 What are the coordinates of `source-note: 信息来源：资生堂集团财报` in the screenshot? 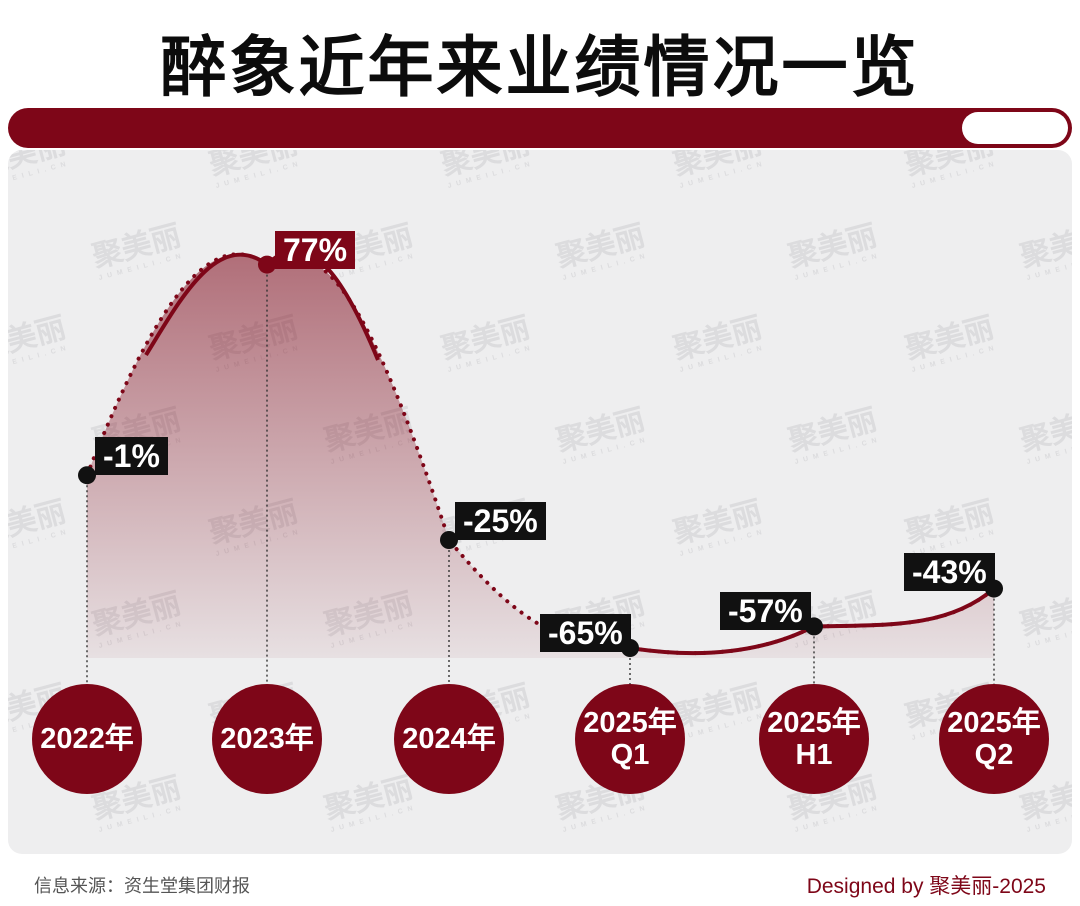 It's located at (142, 886).